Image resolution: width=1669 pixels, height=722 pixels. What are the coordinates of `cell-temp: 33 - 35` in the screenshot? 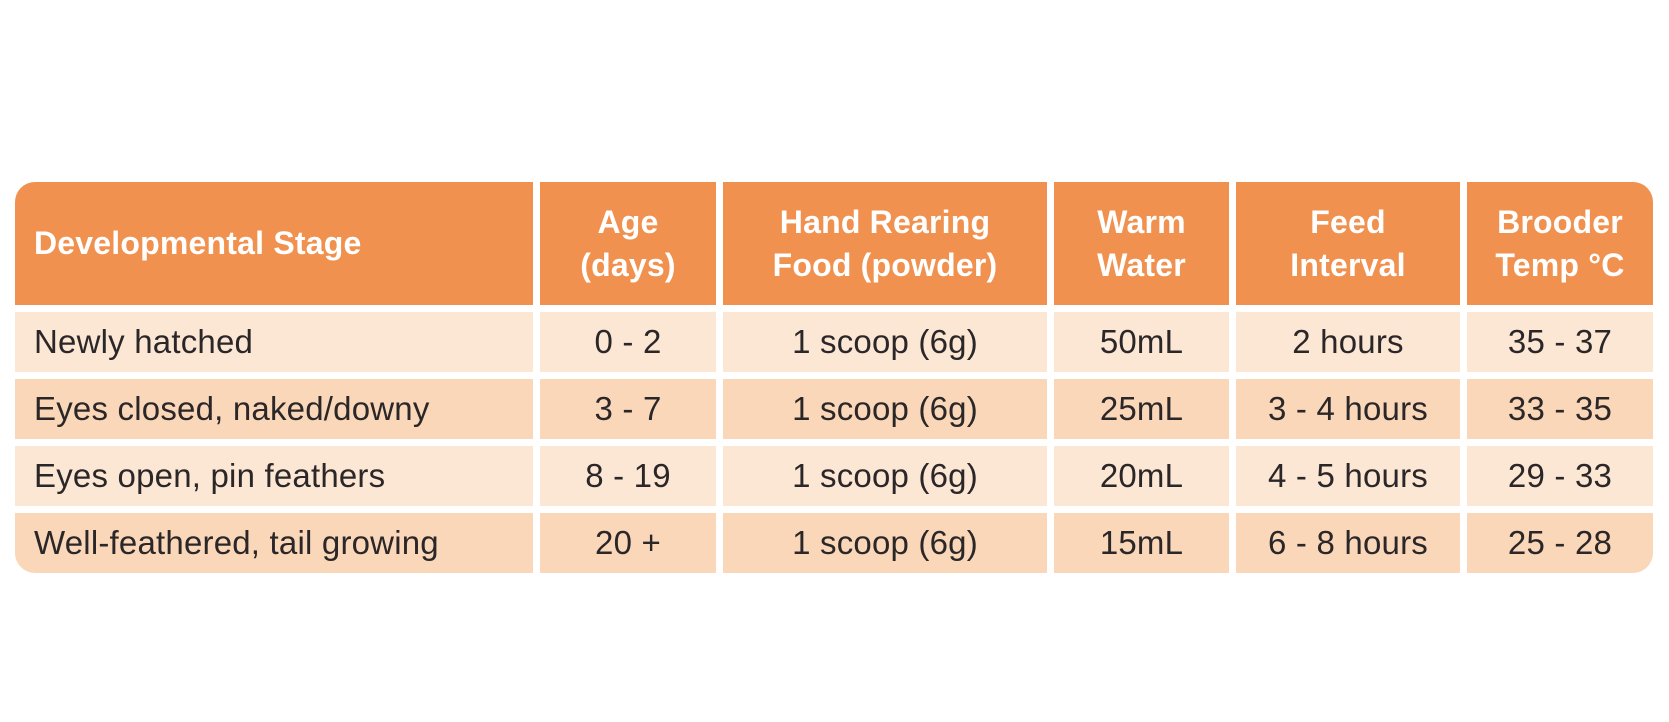 It's located at (1560, 409).